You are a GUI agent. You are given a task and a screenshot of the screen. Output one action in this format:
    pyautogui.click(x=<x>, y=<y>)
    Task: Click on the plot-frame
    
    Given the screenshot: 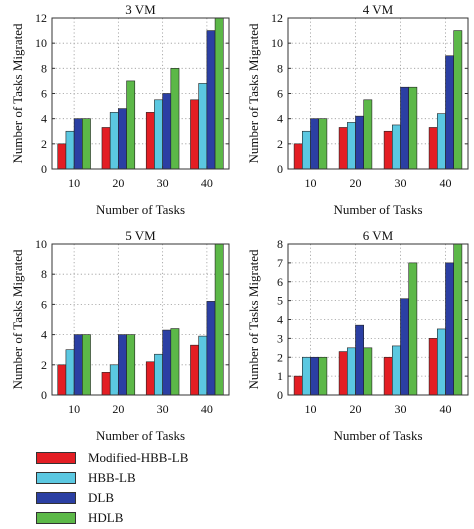 What is the action you would take?
    pyautogui.click(x=140, y=319)
    